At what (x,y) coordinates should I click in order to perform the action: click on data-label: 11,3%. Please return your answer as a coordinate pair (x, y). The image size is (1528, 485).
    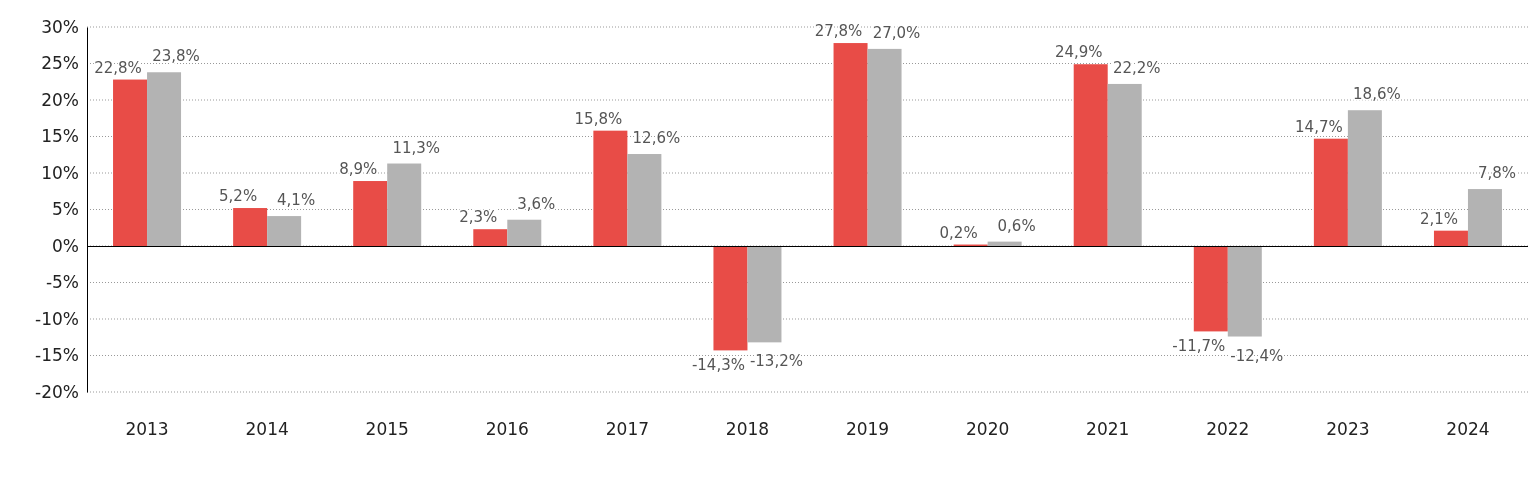
    Looking at the image, I should click on (416, 147).